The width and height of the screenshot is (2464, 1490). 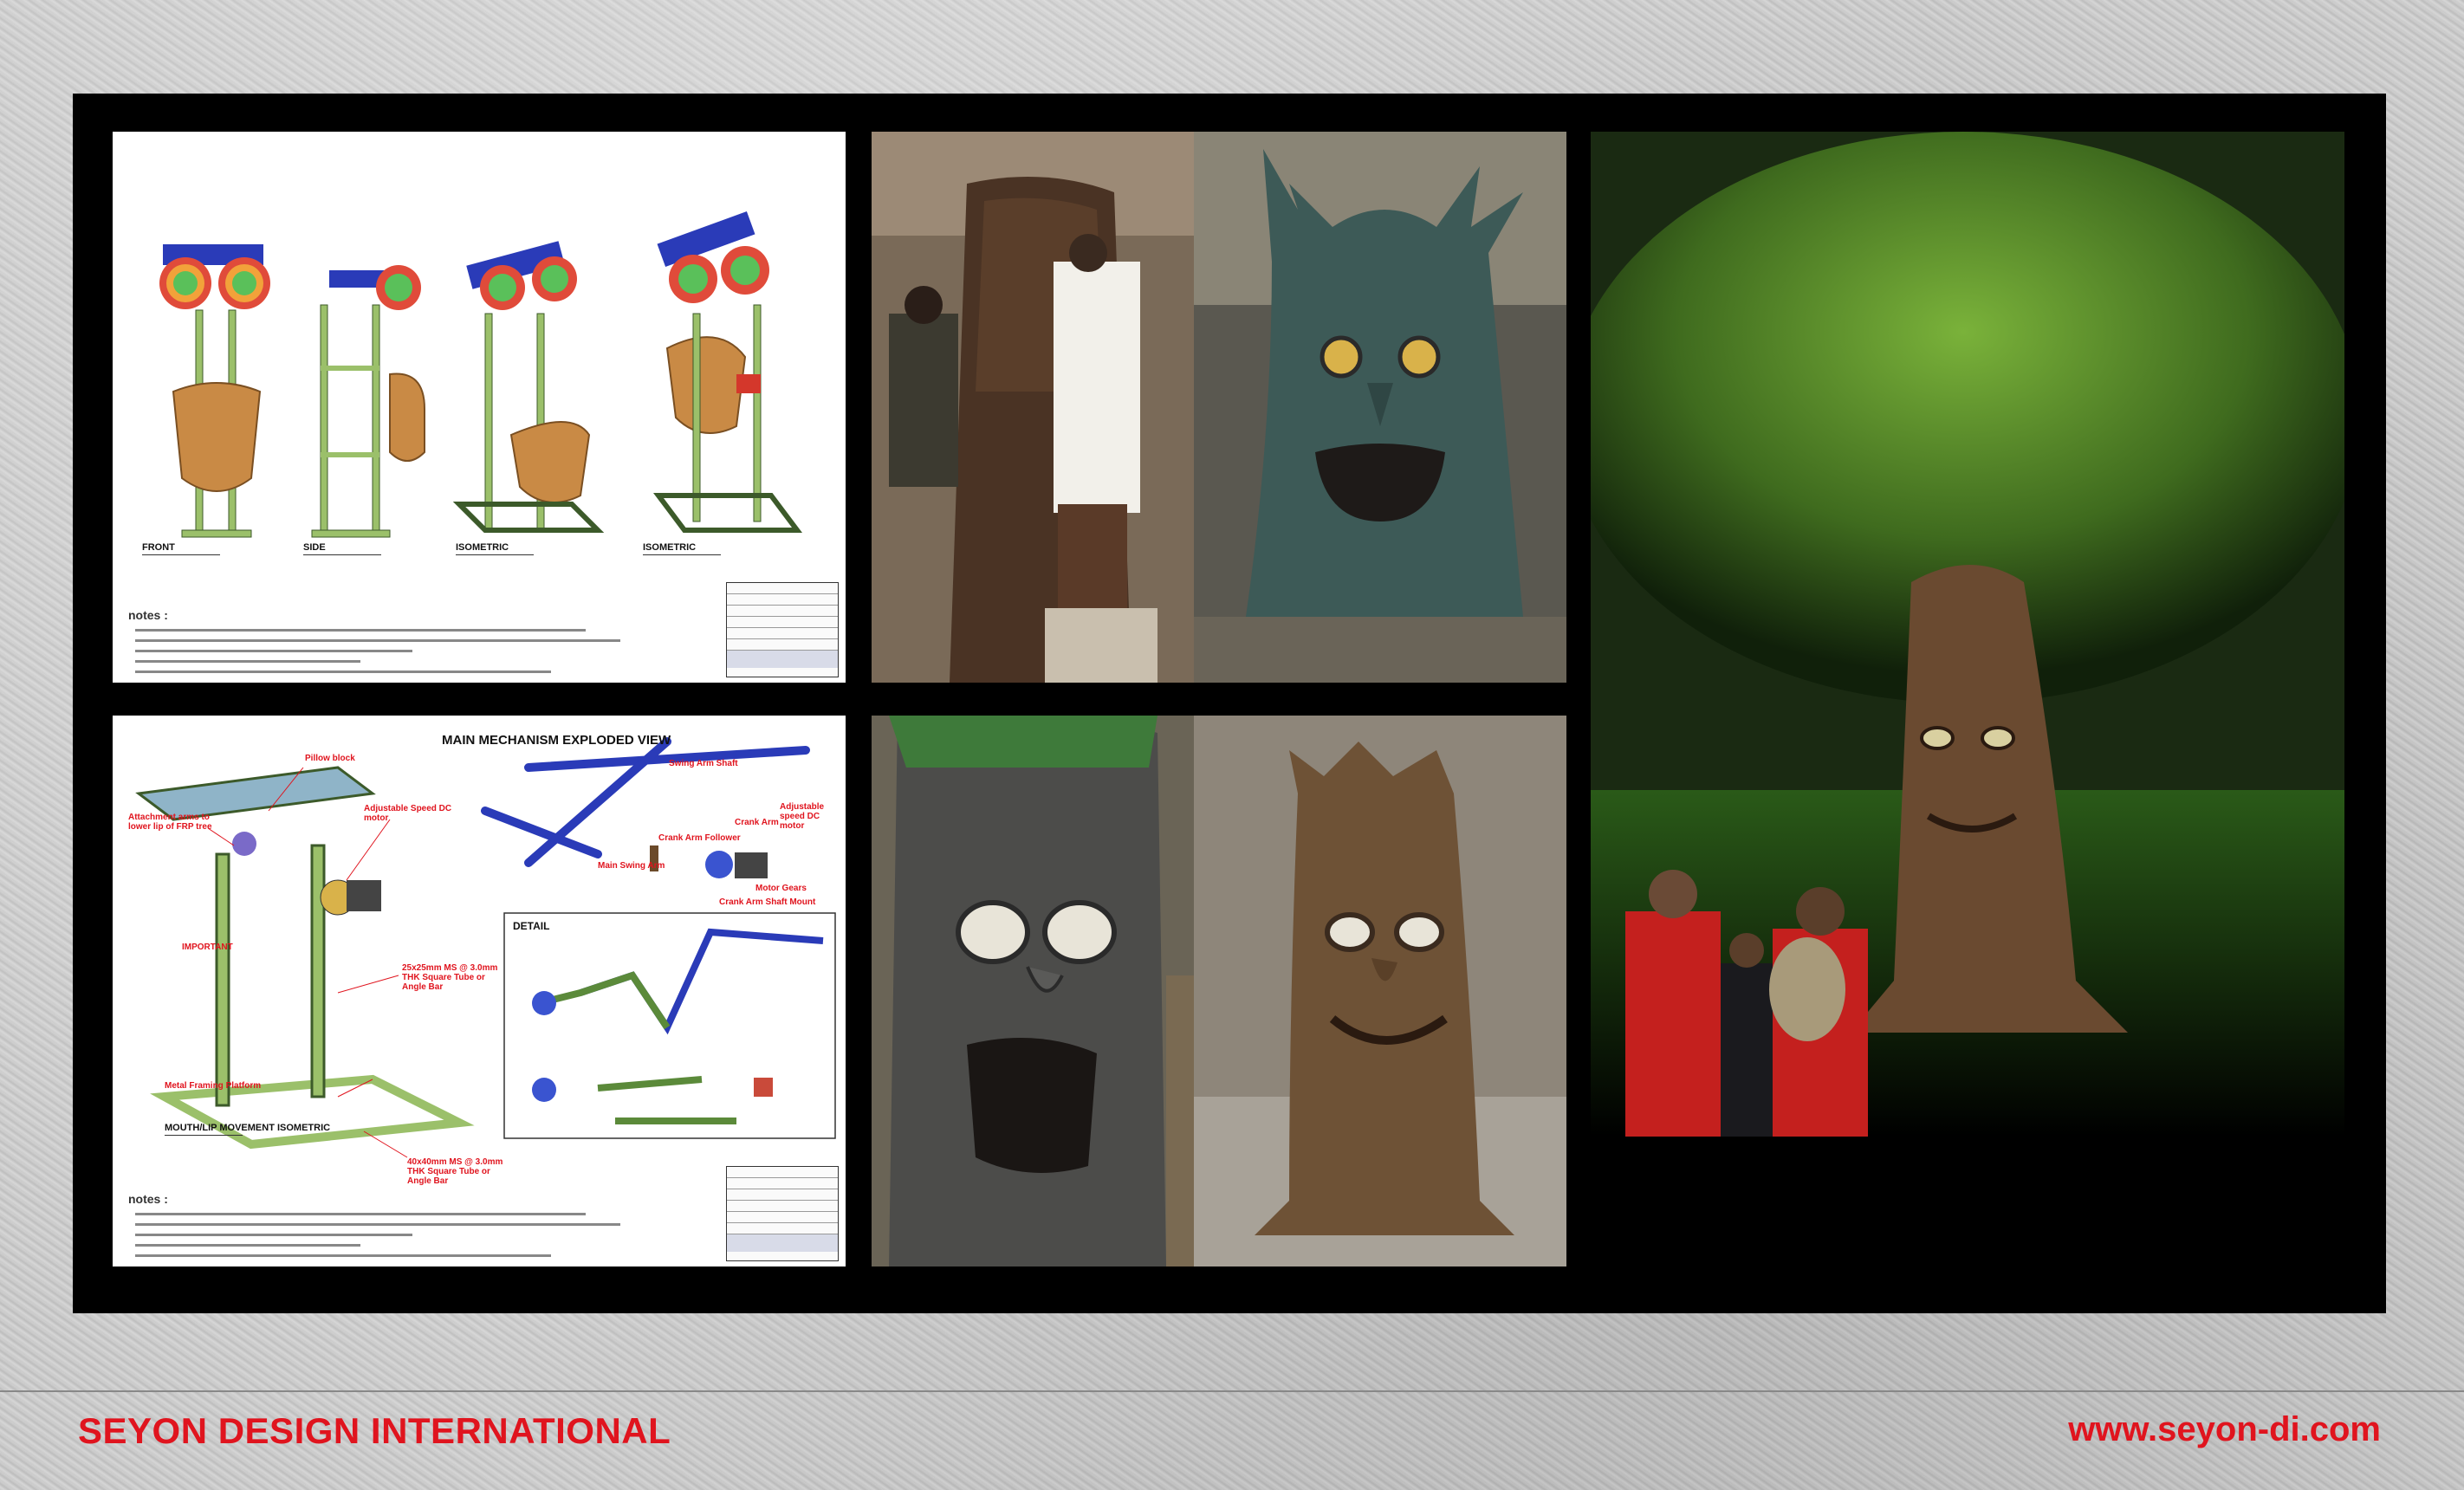 What do you see at coordinates (248, 1129) in the screenshot?
I see `view-label-mouth-lip: MOUTH/LIP MOVEMENT ISOMETRIC` at bounding box center [248, 1129].